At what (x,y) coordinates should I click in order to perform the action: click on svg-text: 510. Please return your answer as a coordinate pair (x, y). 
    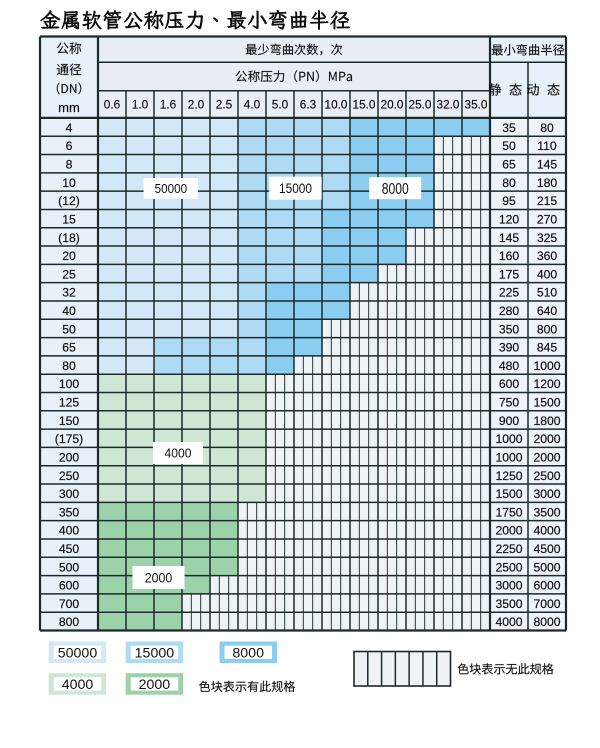
    Looking at the image, I should click on (547, 293).